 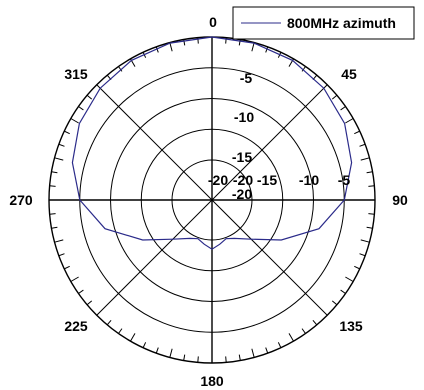 What do you see at coordinates (400, 200) in the screenshot?
I see `angle-label: 90` at bounding box center [400, 200].